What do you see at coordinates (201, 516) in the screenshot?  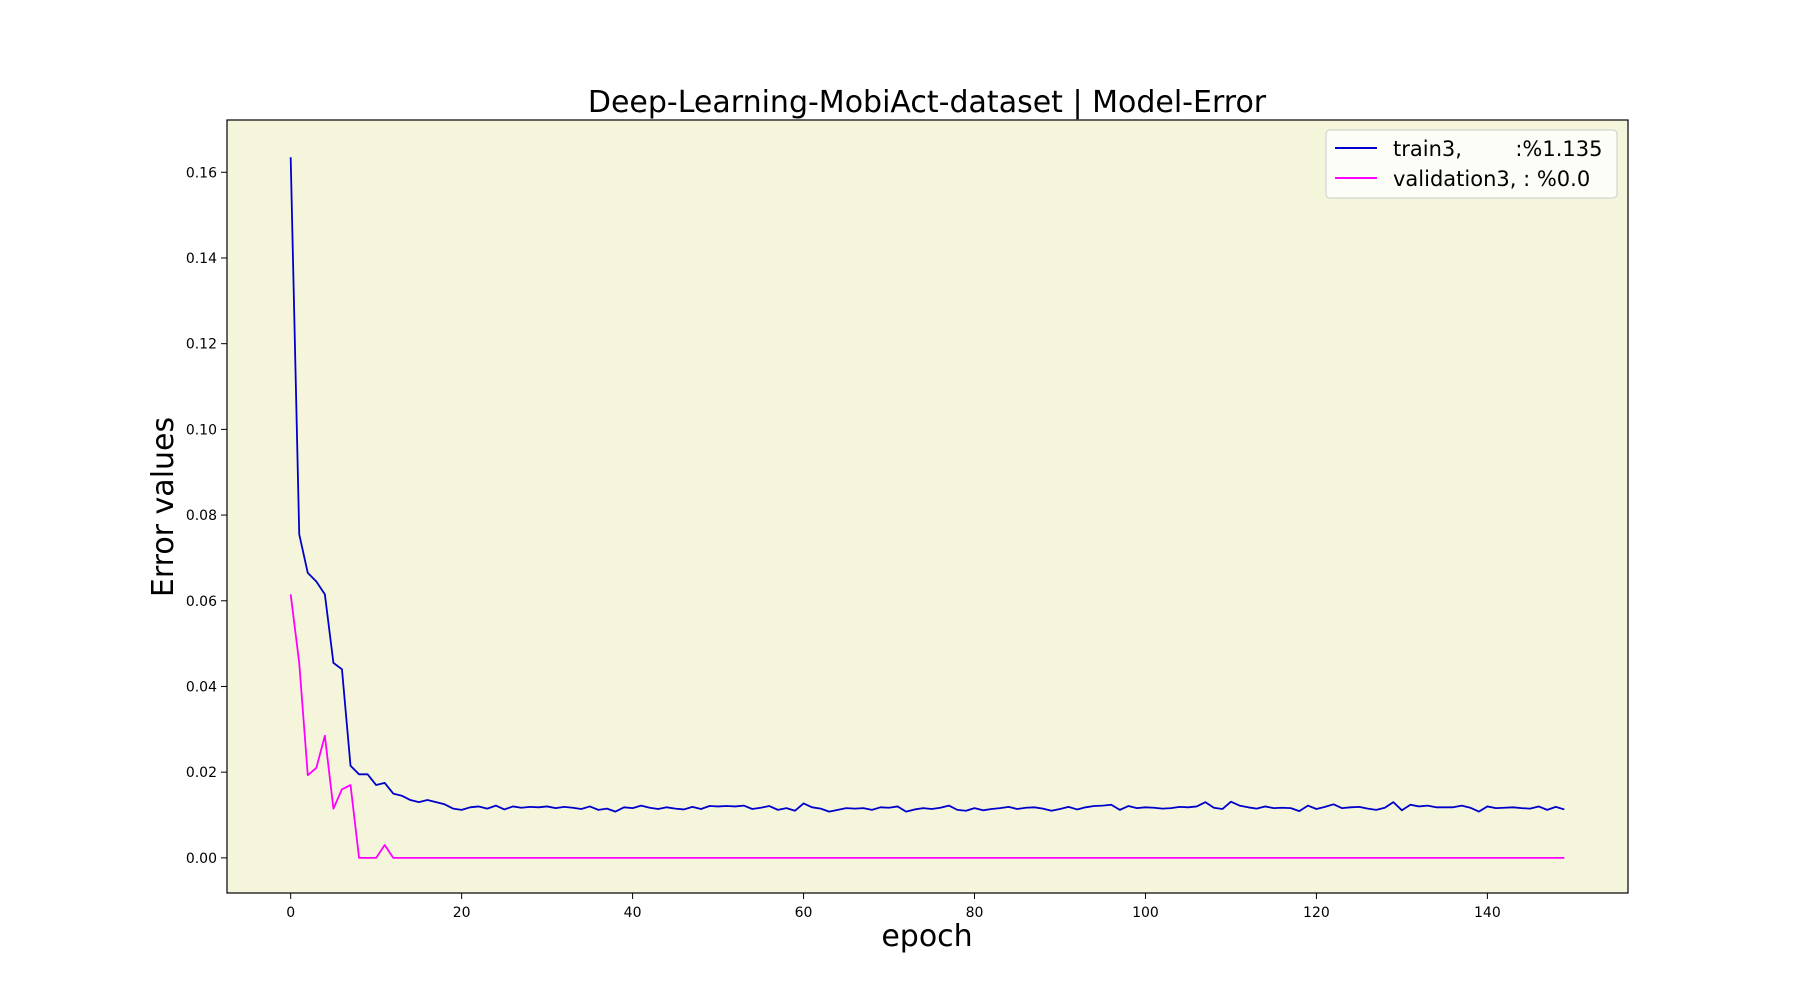 I see `y-tick-label: 0.08` at bounding box center [201, 516].